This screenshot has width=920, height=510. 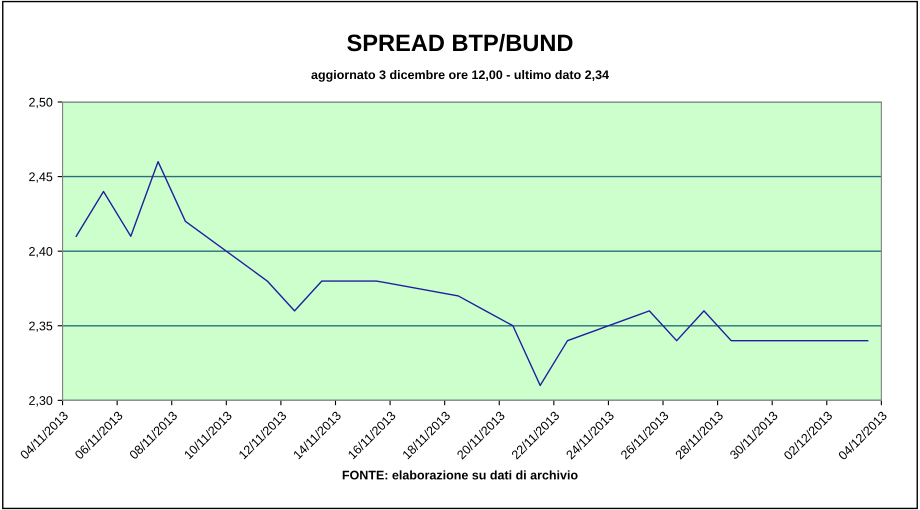 I want to click on y-tick-label: 2,40, so click(x=40, y=252).